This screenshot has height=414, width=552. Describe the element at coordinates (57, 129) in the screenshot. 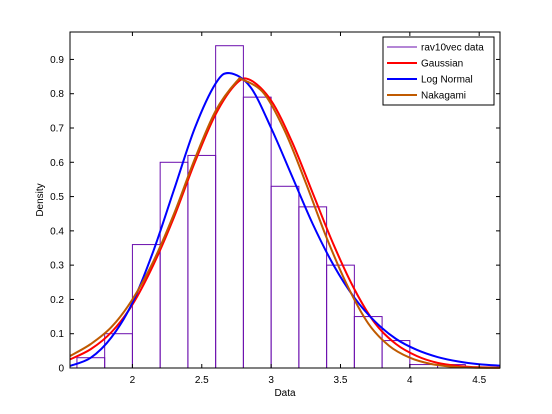

I see `y-tick-label: 0.7` at that location.